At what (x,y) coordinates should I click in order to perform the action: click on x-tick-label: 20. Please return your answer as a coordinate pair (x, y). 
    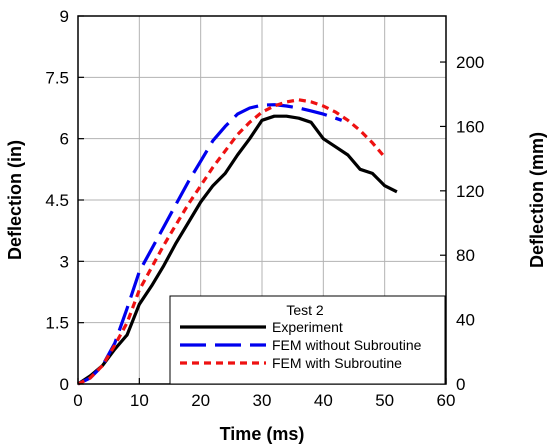
    Looking at the image, I should click on (200, 400).